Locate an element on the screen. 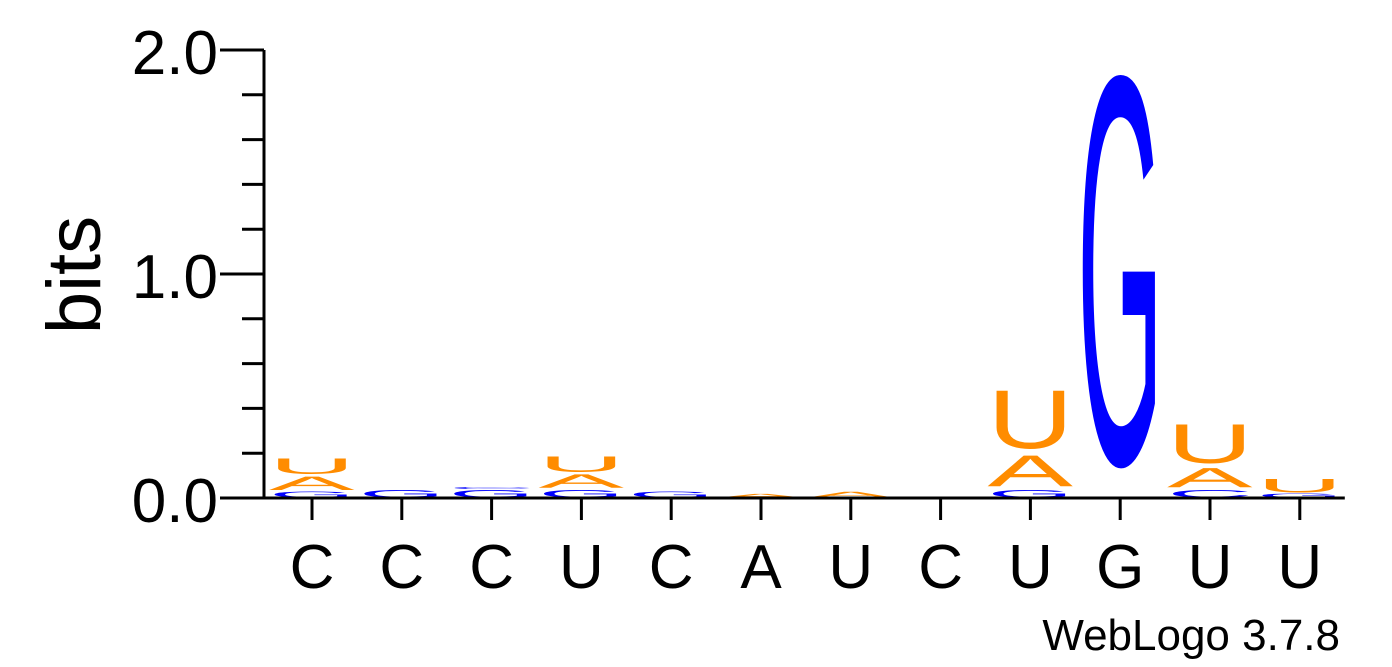  x-tick-label: G is located at coordinates (1120, 567).